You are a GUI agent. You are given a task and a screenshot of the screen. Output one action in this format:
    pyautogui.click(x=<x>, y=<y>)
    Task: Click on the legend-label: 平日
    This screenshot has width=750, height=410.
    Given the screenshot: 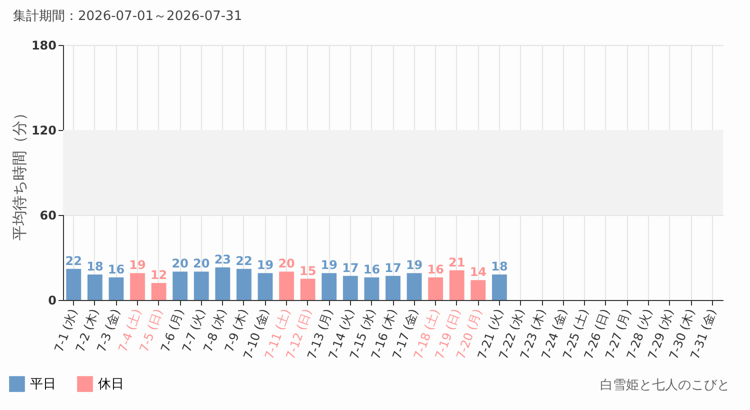 What is the action you would take?
    pyautogui.click(x=43, y=384)
    